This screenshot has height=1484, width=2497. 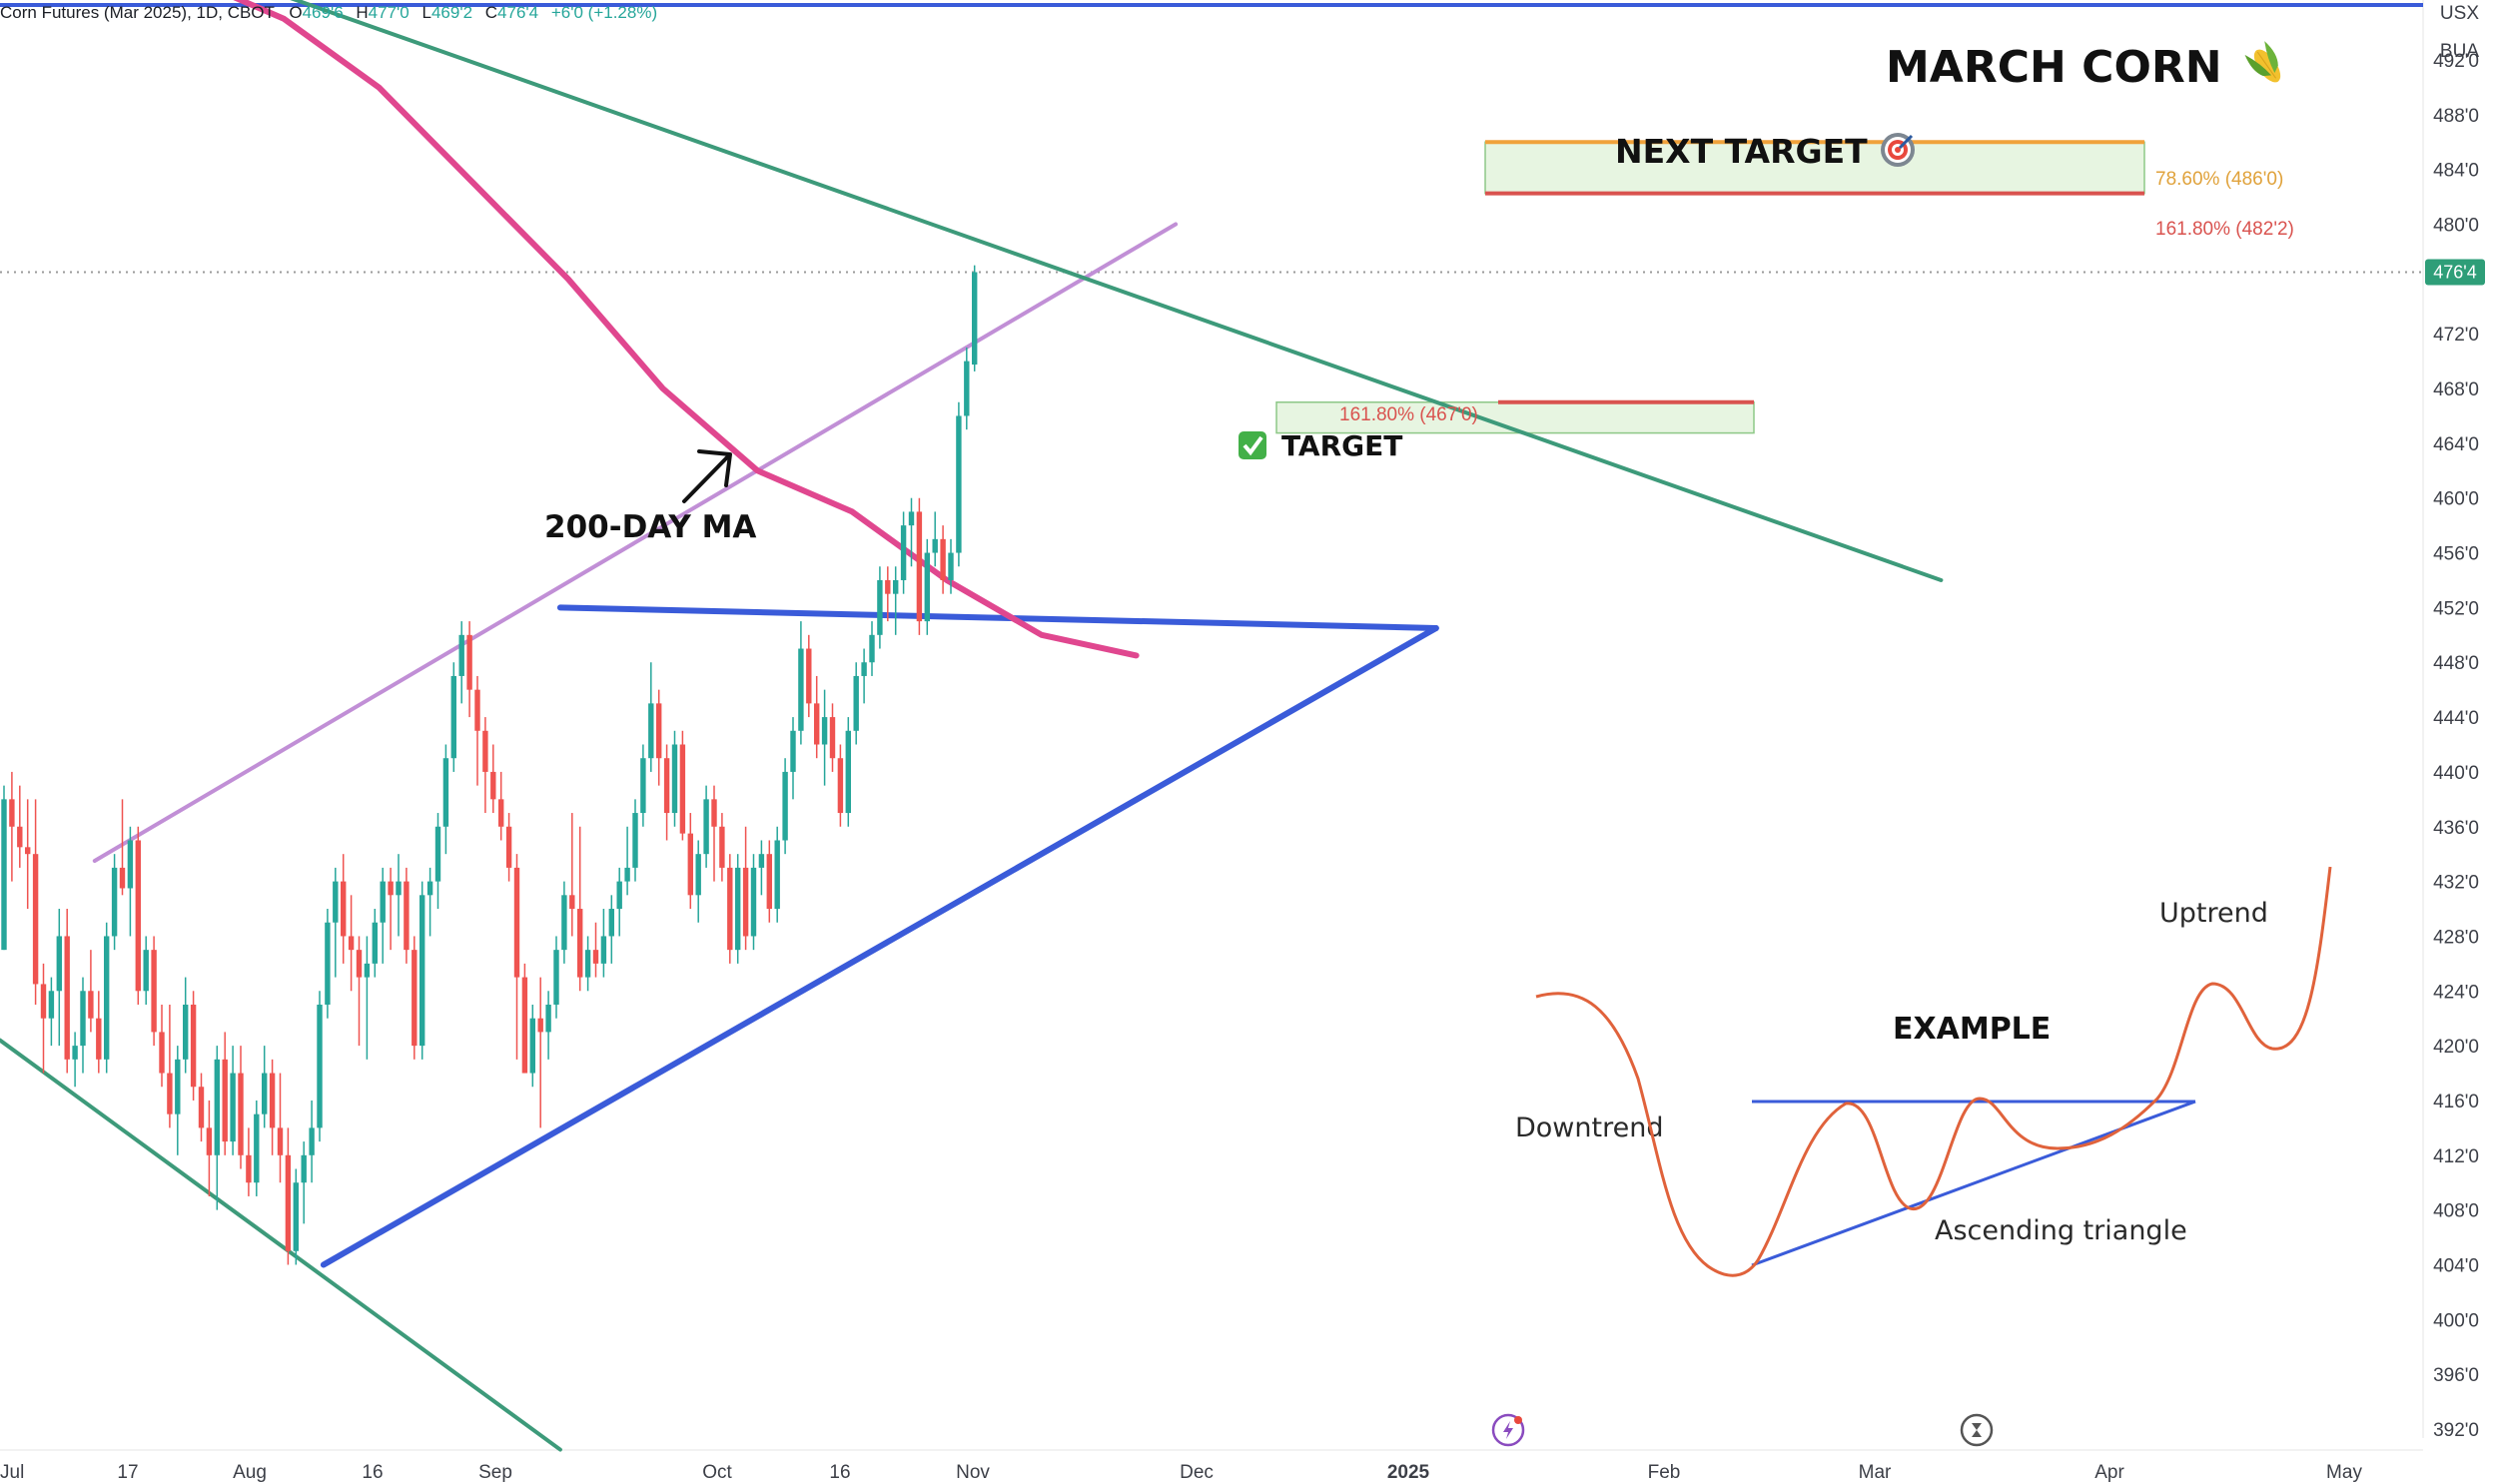 I want to click on check-icon, so click(x=1252, y=445).